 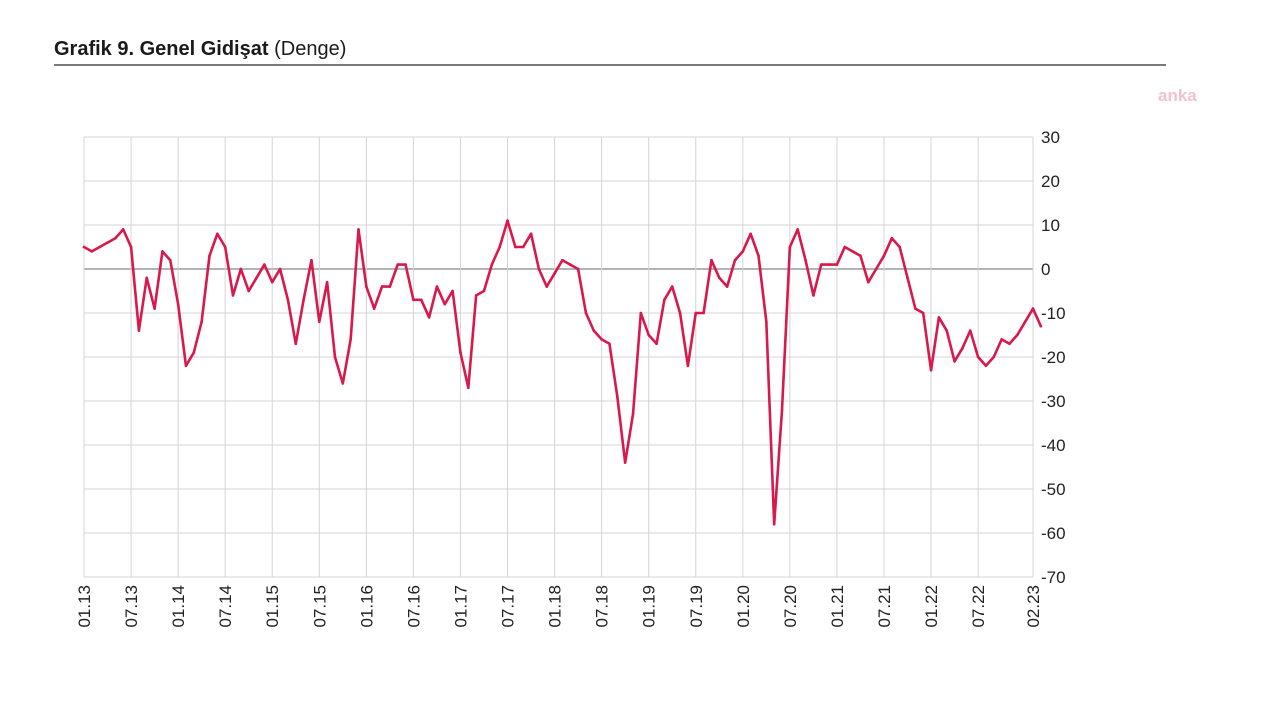 I want to click on y-tick-label: -20, so click(x=1053, y=357).